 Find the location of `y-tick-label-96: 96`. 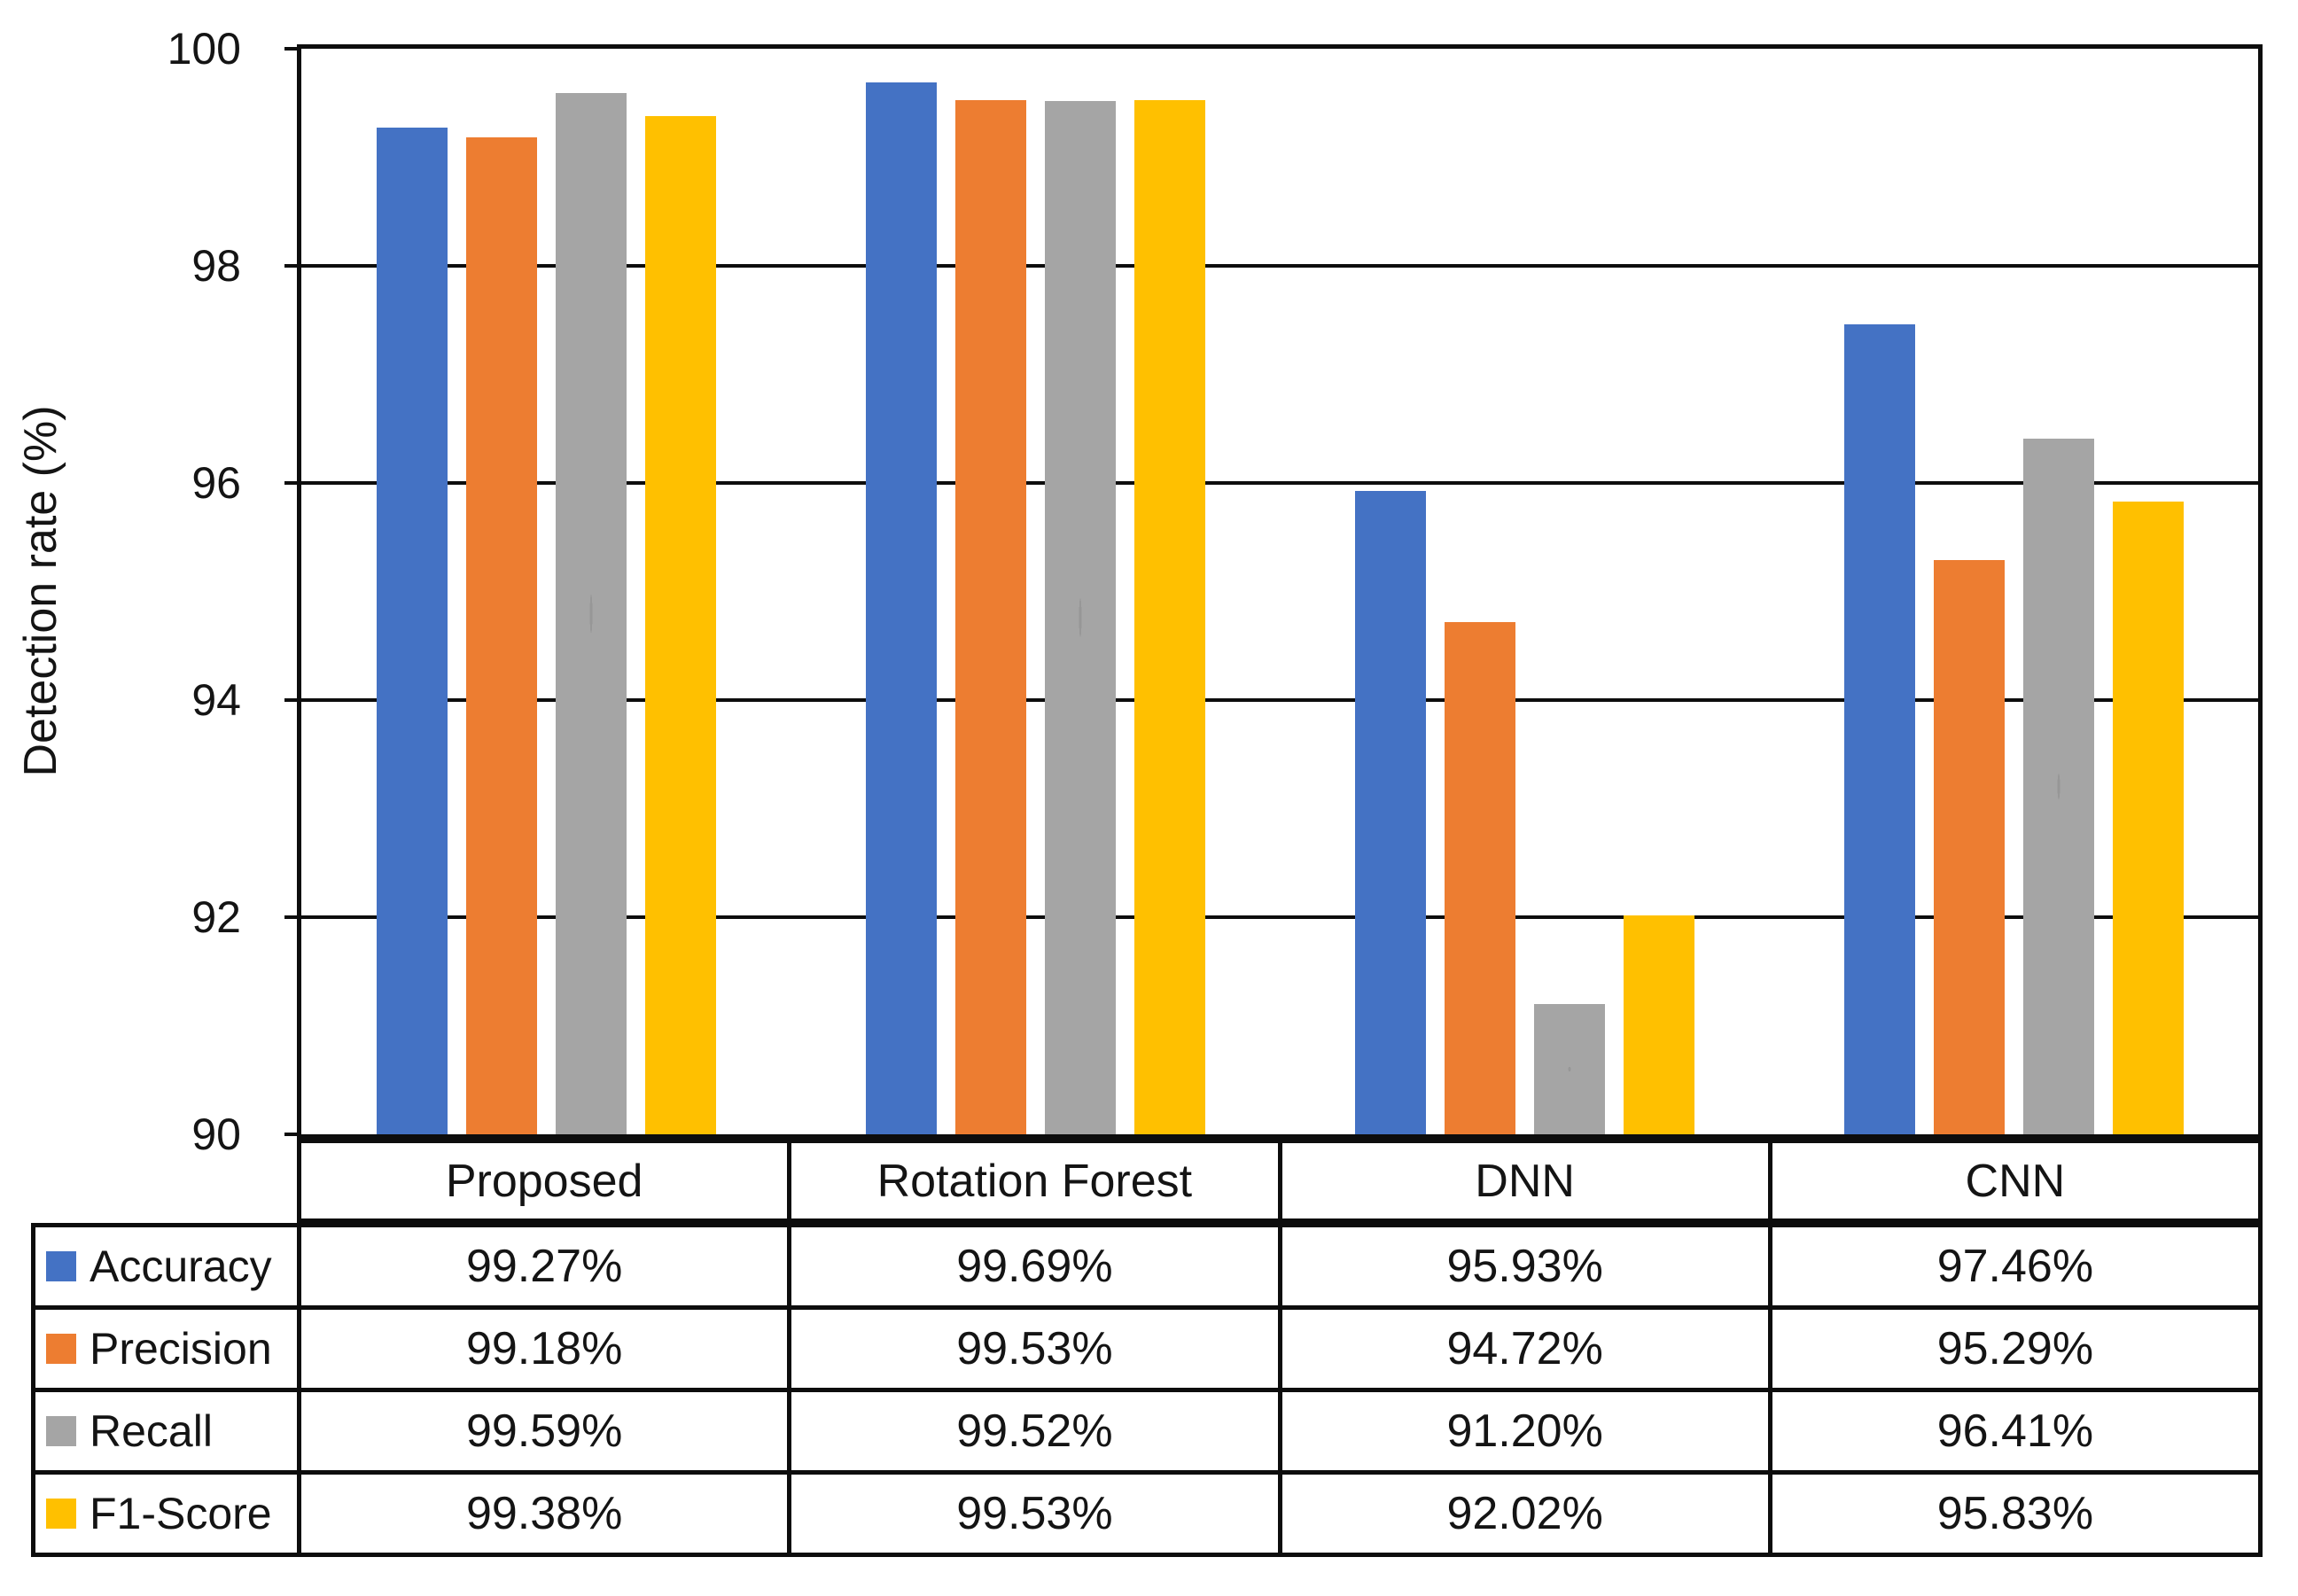

y-tick-label-96: 96 is located at coordinates (216, 483).